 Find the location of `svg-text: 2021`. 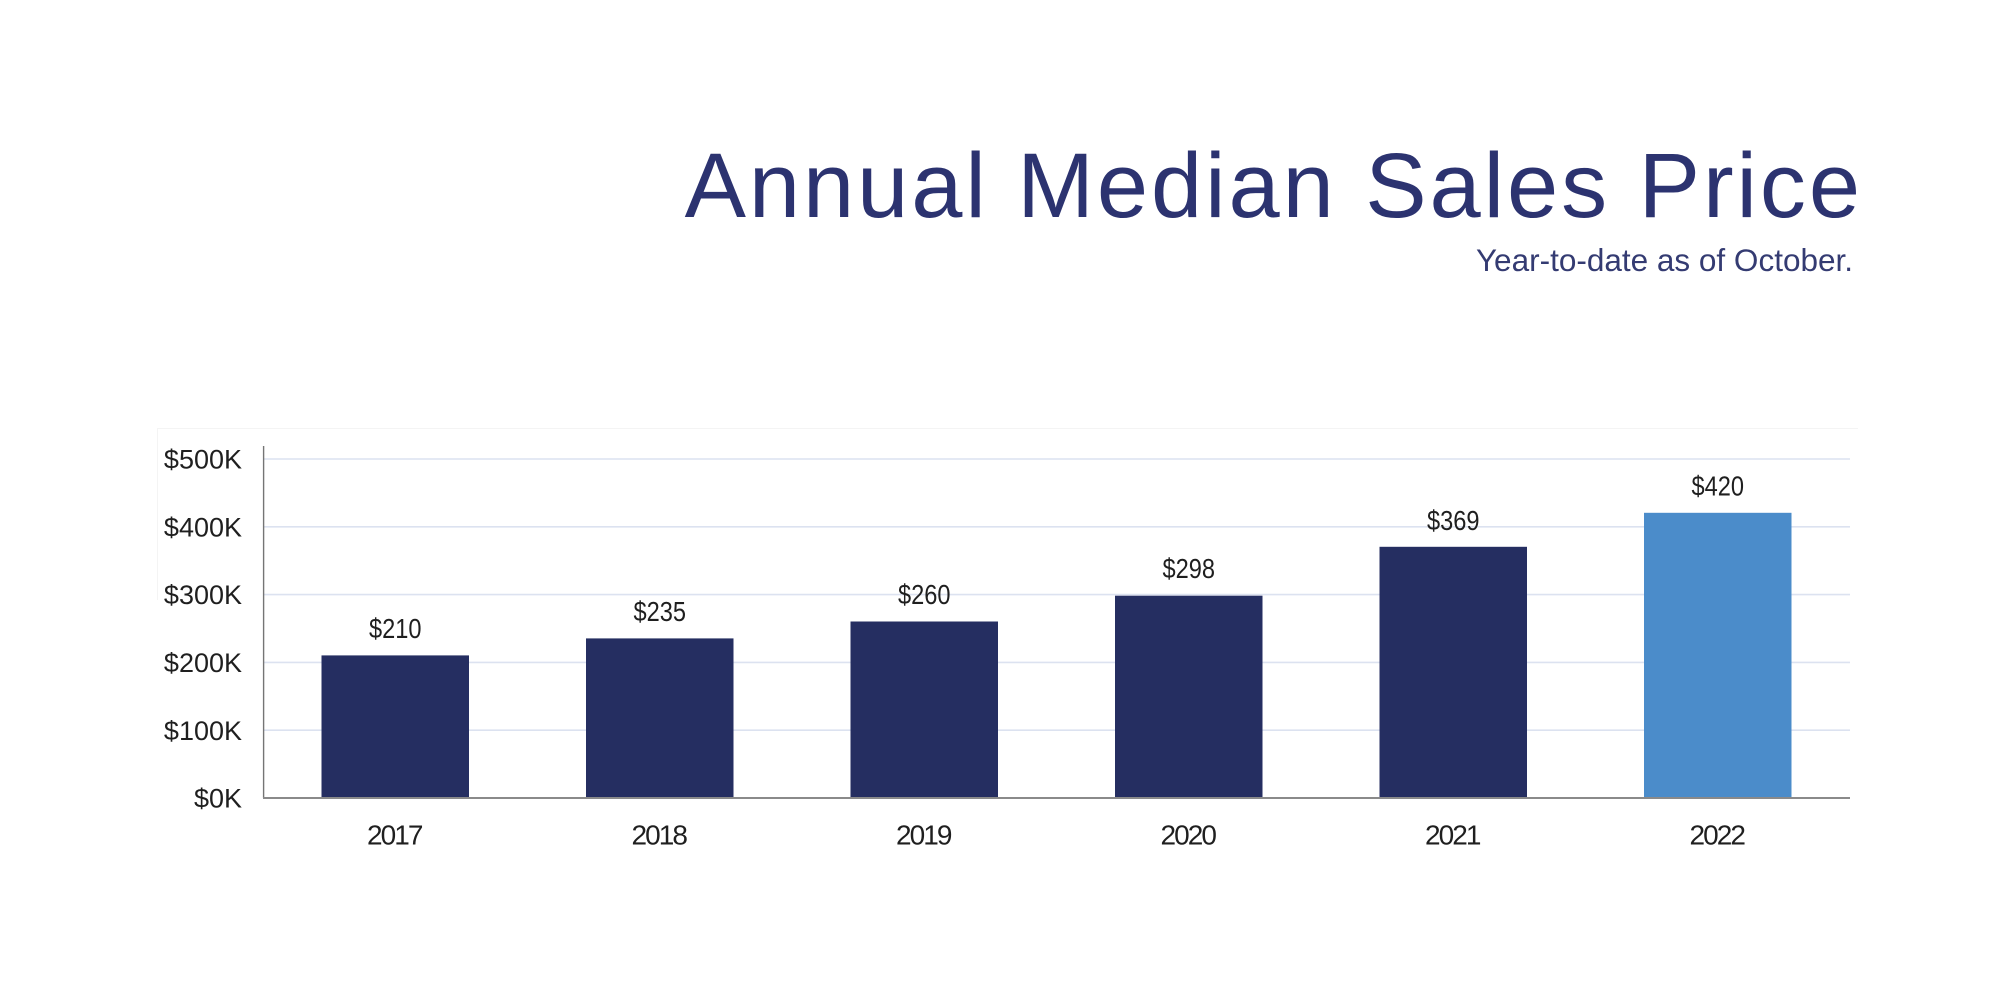

svg-text: 2021 is located at coordinates (1453, 835).